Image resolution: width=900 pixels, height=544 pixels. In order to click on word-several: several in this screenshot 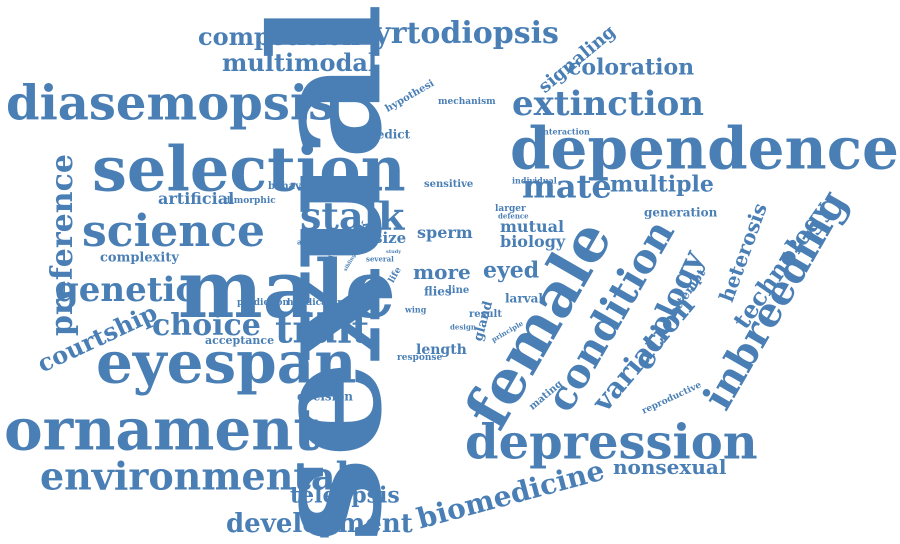, I will do `click(380, 259)`.